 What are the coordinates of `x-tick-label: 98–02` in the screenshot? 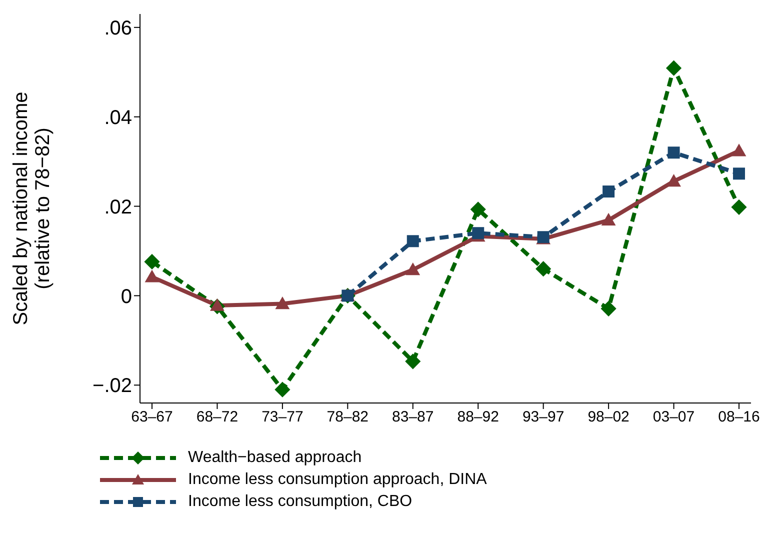 It's located at (609, 417).